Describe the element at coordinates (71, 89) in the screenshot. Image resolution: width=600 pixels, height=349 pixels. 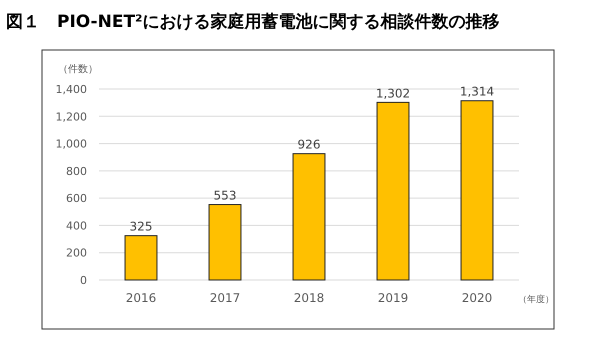
I see `y-tick-label: 1,400` at that location.